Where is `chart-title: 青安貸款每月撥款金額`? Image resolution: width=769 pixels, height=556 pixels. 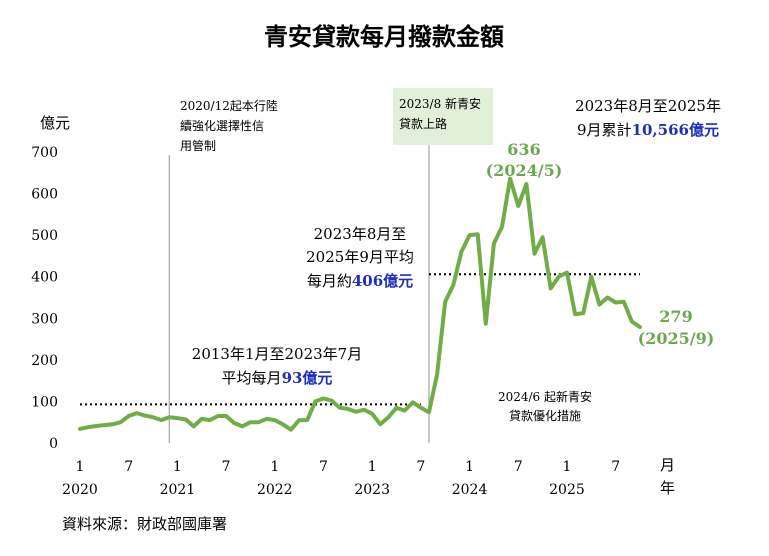
chart-title: 青安貸款每月撥款金額 is located at coordinates (384, 36).